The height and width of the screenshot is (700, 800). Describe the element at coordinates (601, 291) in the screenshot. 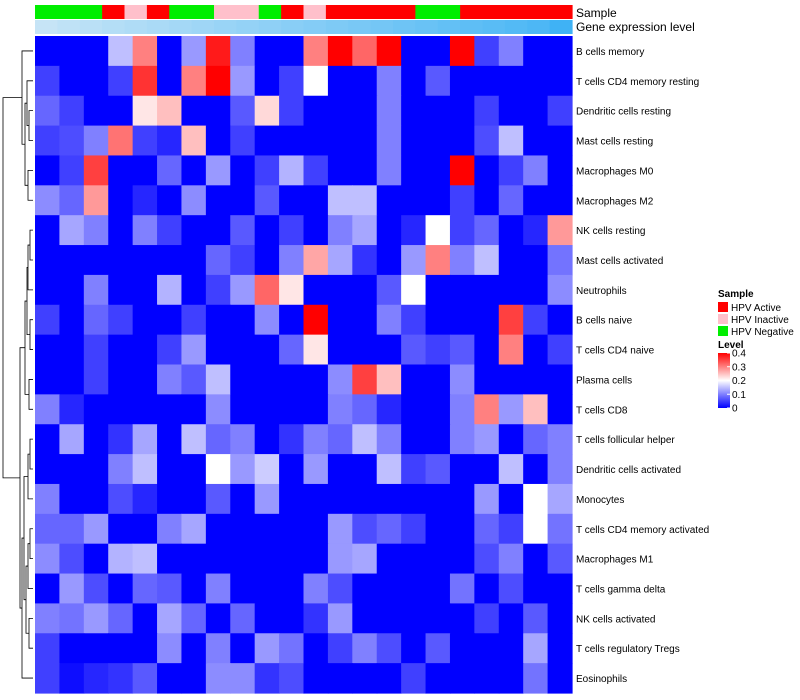

I see `row-label: Neutrophils` at that location.